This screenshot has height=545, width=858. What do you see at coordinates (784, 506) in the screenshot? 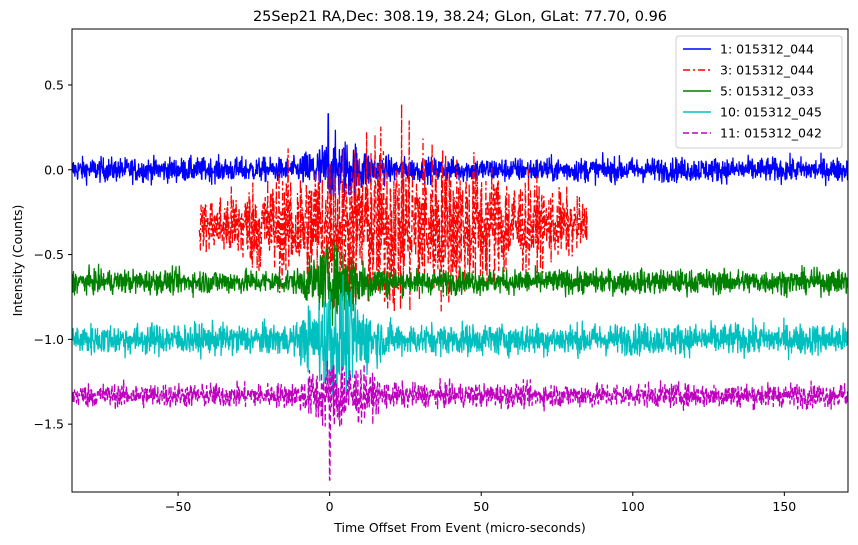
I see `x-tick-label: 150` at bounding box center [784, 506].